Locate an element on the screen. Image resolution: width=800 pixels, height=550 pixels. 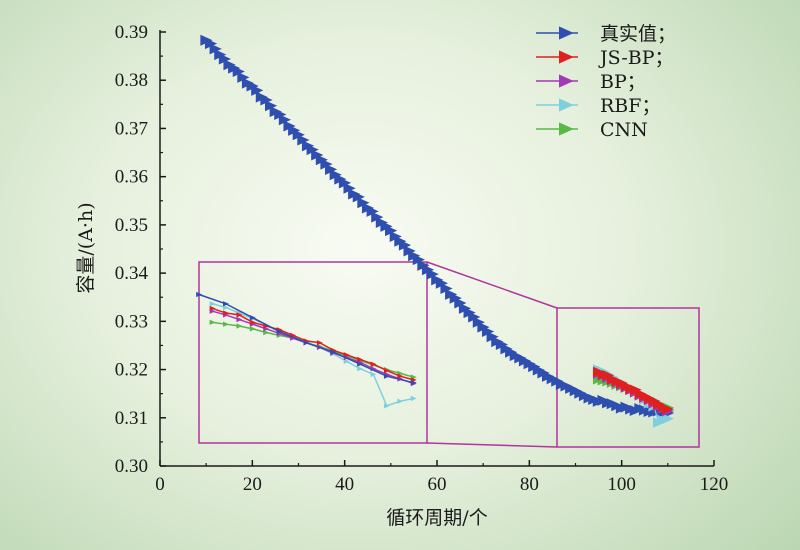
legend-item-3: RBF； is located at coordinates (598, 106).